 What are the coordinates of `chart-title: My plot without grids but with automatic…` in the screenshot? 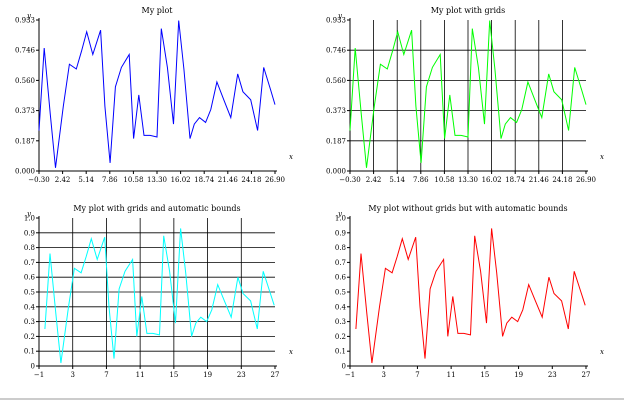 It's located at (467, 208).